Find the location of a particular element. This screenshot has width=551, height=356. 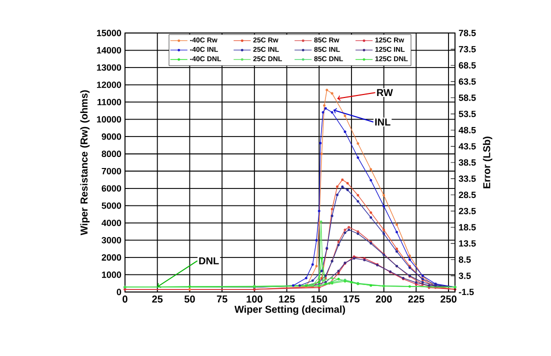

y2-tick-label: 73.5 is located at coordinates (467, 49).